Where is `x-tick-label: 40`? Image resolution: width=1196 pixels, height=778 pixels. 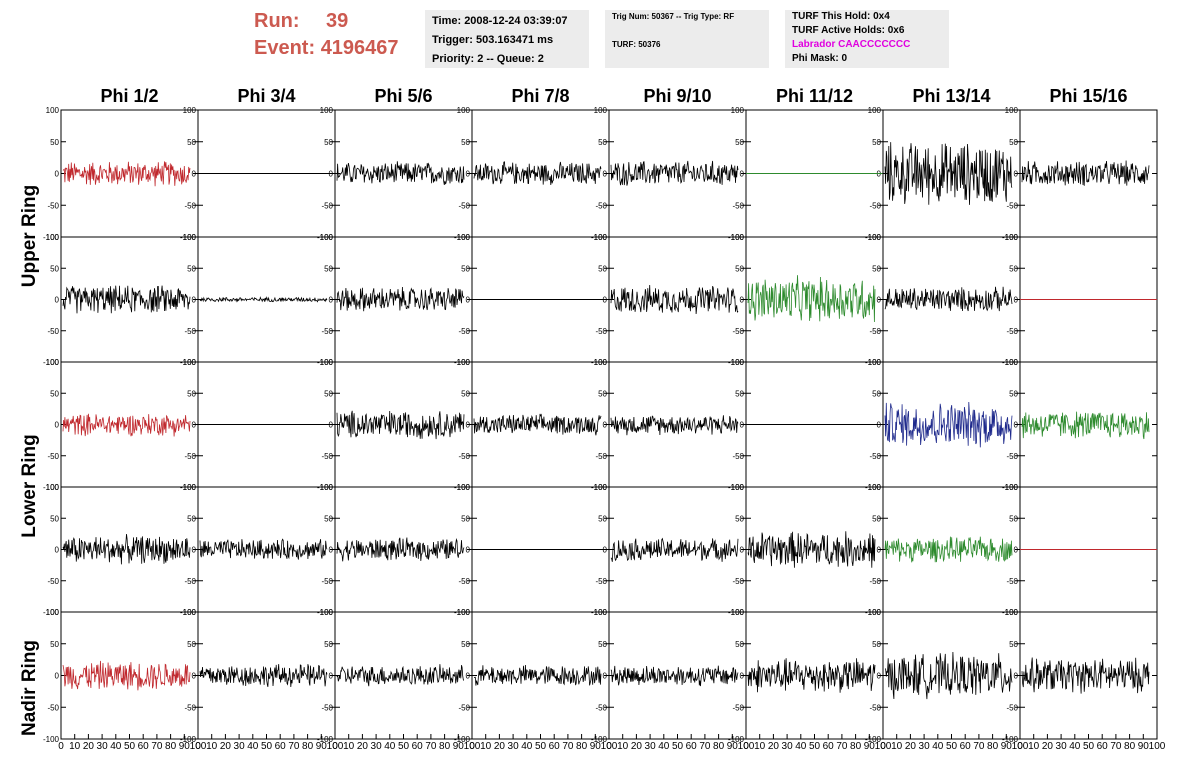 x-tick-label: 40 is located at coordinates (801, 746).